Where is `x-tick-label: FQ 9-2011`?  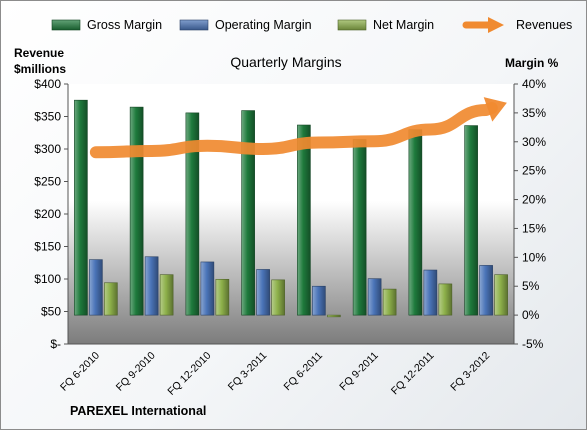
x-tick-label: FQ 9-2011 is located at coordinates (359, 372).